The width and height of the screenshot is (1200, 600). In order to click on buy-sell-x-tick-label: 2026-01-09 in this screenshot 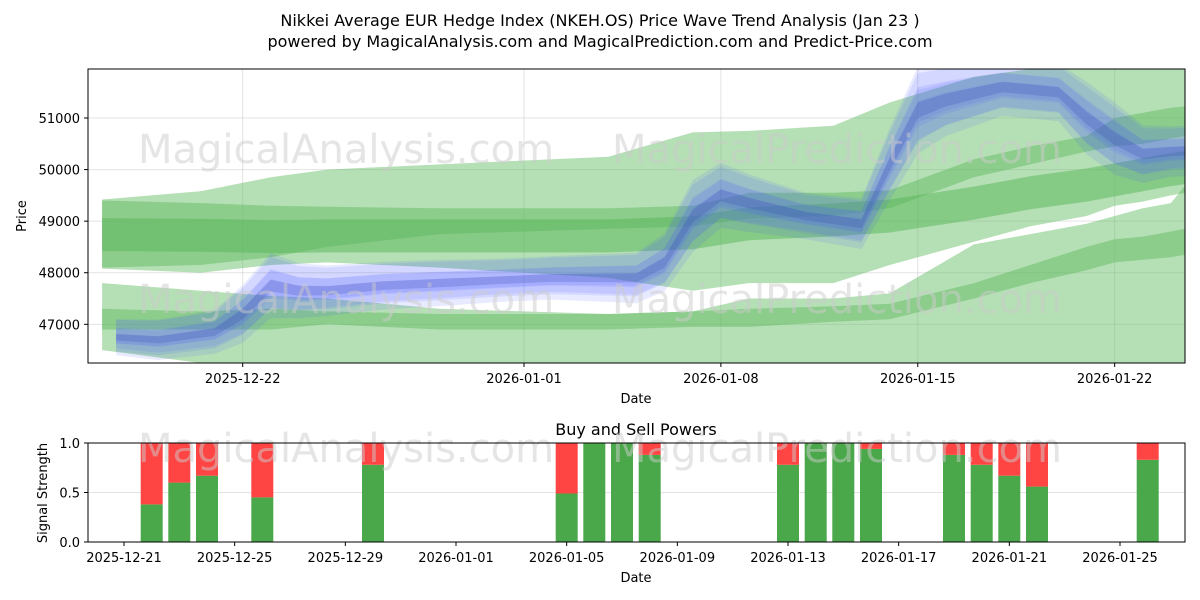, I will do `click(678, 558)`.